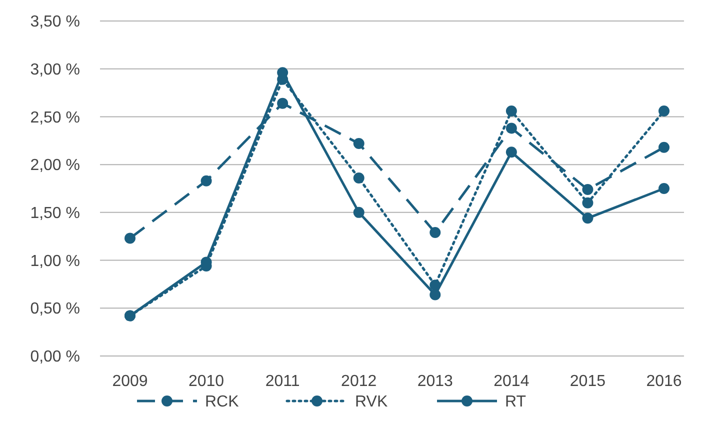 This screenshot has height=421, width=704. What do you see at coordinates (55, 165) in the screenshot?
I see `y-tick-label: 2,00 %` at bounding box center [55, 165].